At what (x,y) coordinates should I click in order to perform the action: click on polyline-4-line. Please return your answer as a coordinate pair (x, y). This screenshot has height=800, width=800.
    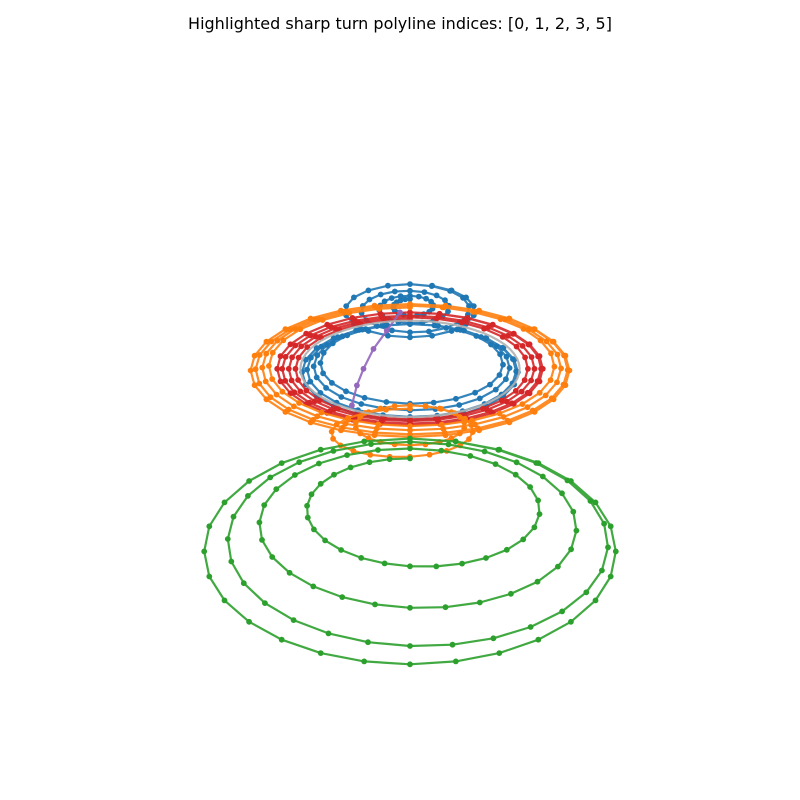
    Looking at the image, I should click on (376, 359).